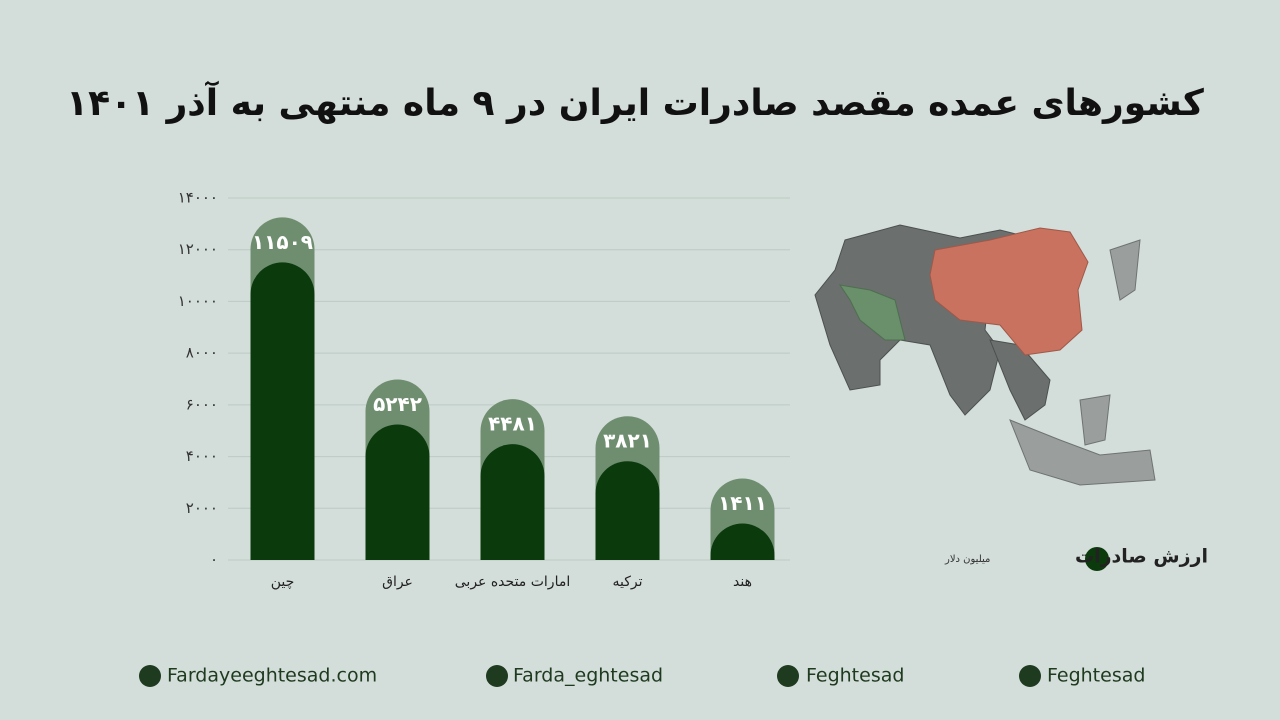 This screenshot has width=1280, height=720. I want to click on x-tick-label: عراق, so click(397, 582).